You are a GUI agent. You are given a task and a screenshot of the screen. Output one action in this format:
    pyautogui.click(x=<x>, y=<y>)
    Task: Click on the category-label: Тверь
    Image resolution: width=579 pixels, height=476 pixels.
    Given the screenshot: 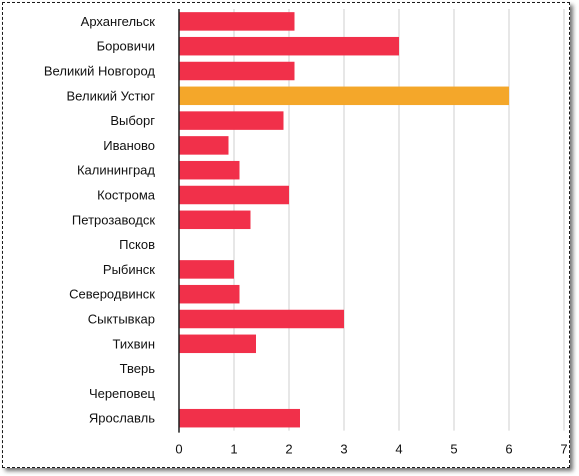 What is the action you would take?
    pyautogui.click(x=138, y=368)
    